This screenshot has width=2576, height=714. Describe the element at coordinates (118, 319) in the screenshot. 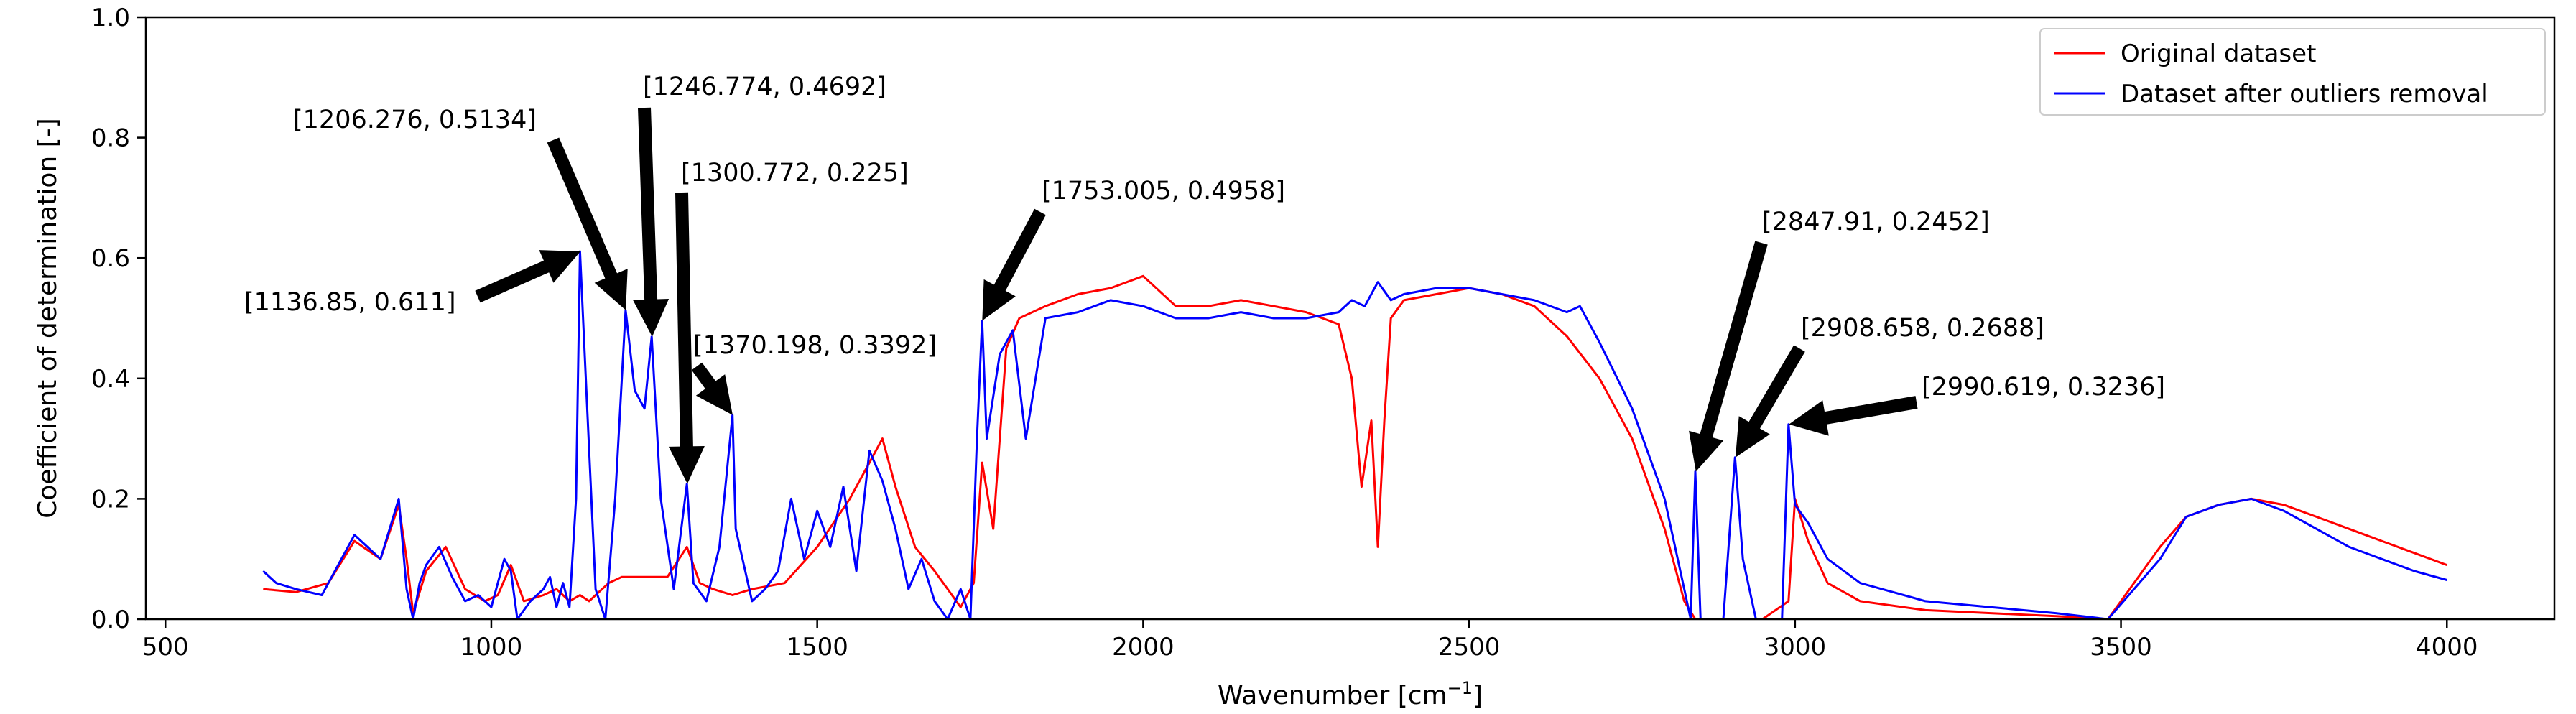

I see `y-axis: 0.0 0.2 0.4 0.6 0.8 1.0` at that location.